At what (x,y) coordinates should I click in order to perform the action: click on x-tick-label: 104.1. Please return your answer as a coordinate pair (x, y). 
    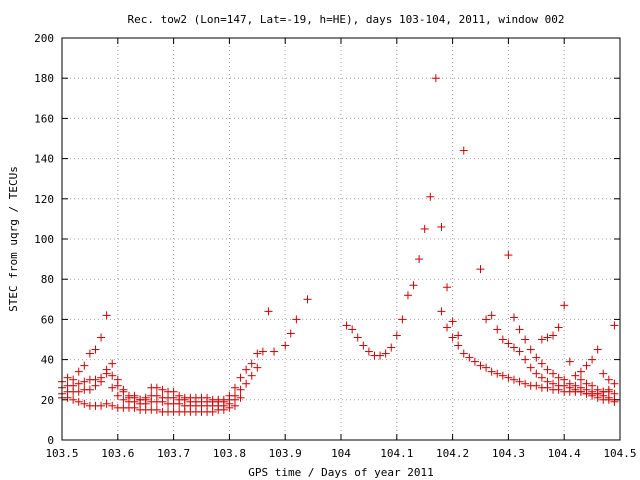
    Looking at the image, I should click on (396, 453).